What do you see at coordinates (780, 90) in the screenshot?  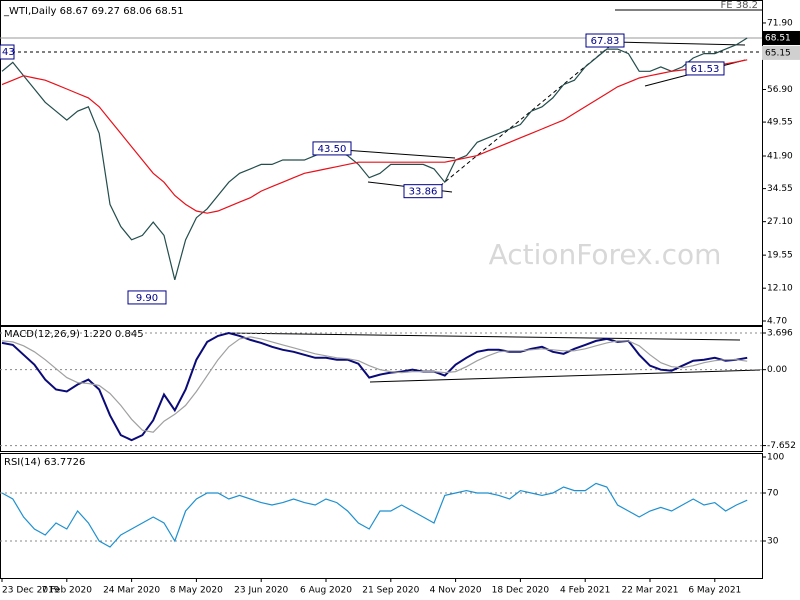 I see `y-tick-label: 56.90` at bounding box center [780, 90].